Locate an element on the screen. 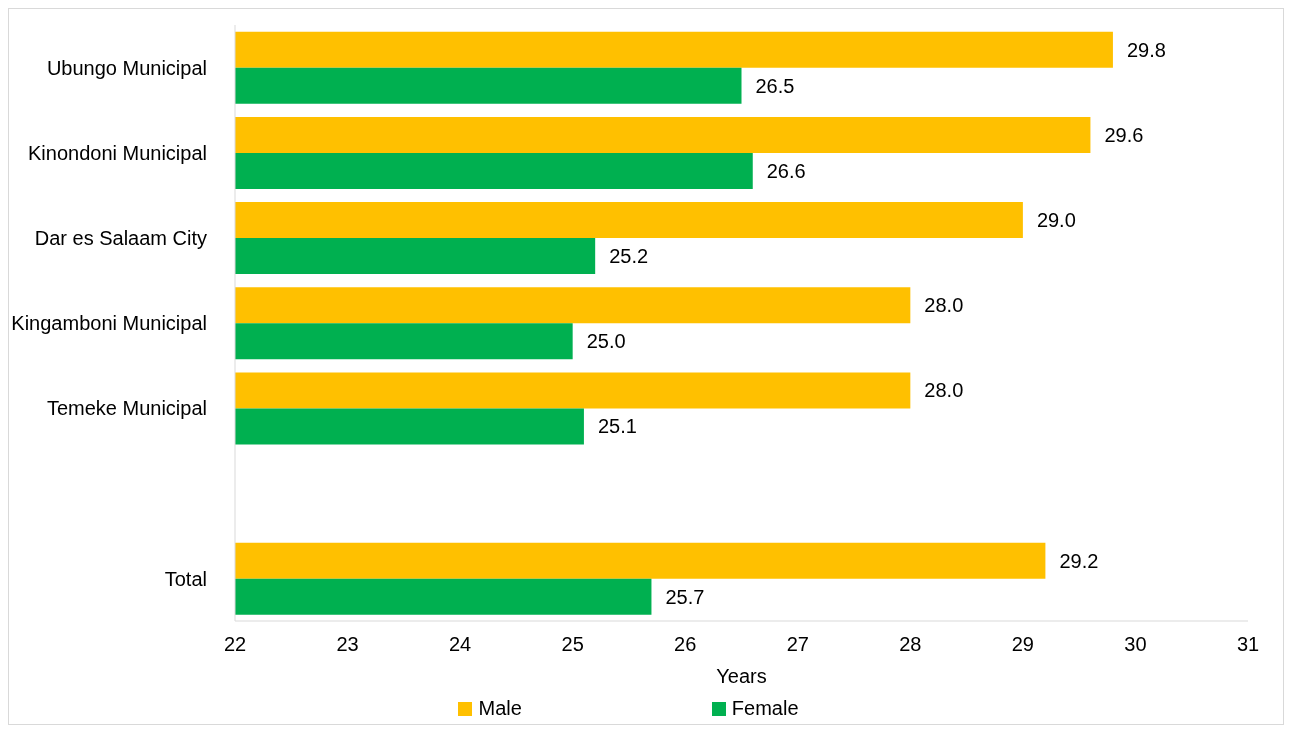 The height and width of the screenshot is (733, 1292). data-label: 25.0 is located at coordinates (606, 341).